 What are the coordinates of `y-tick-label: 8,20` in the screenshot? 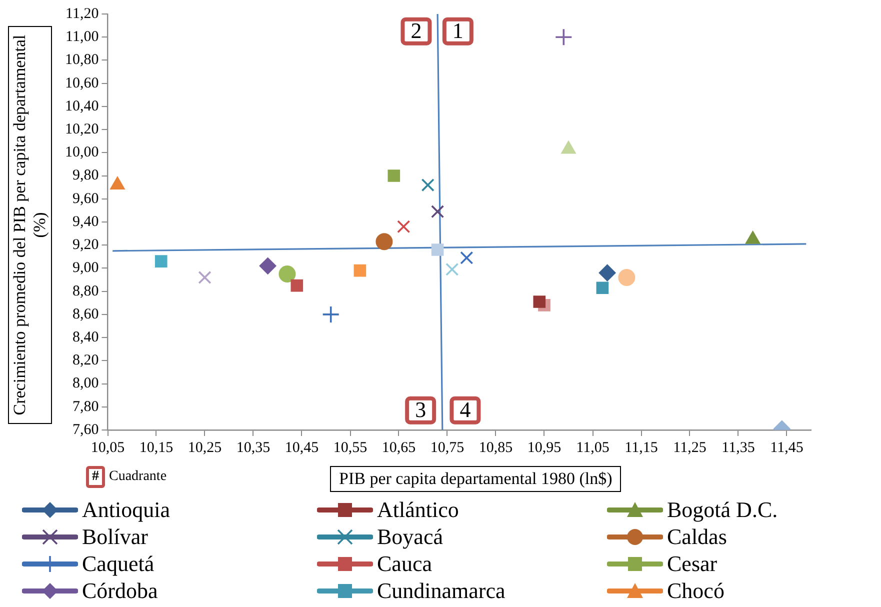 It's located at (85, 360).